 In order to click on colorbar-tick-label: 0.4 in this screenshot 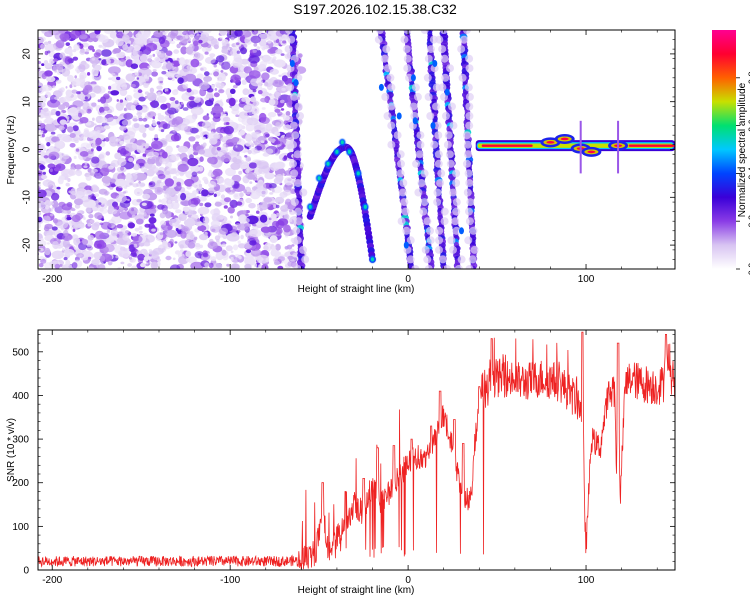, I will do `click(748, 173)`.